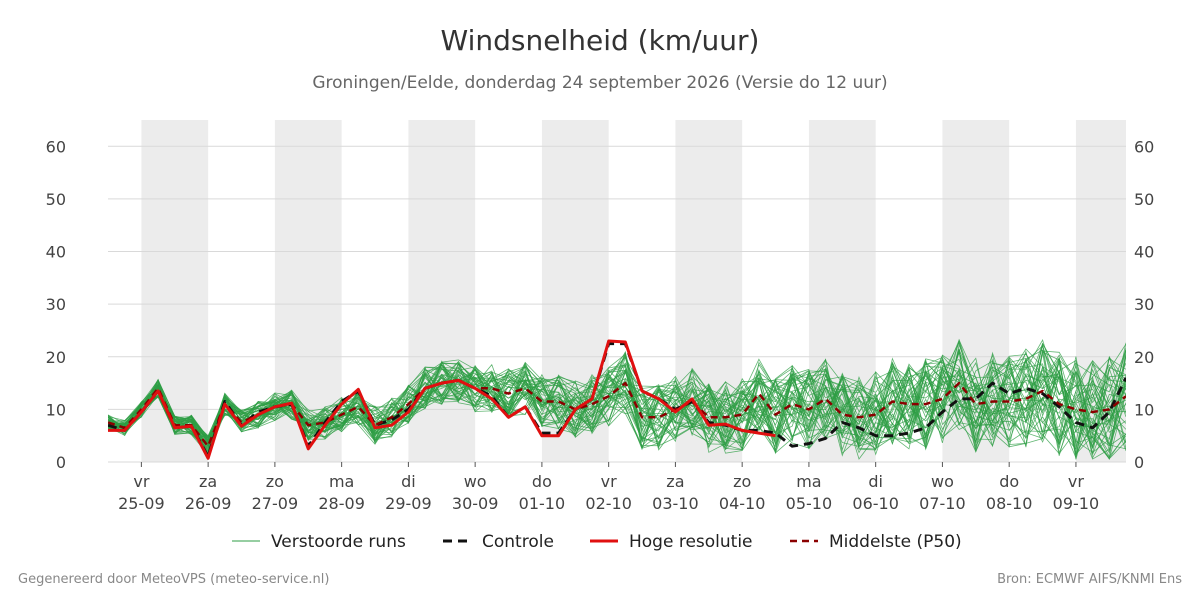 The image size is (1200, 600). Describe the element at coordinates (56, 409) in the screenshot. I see `y-tick-label-left: 10` at that location.